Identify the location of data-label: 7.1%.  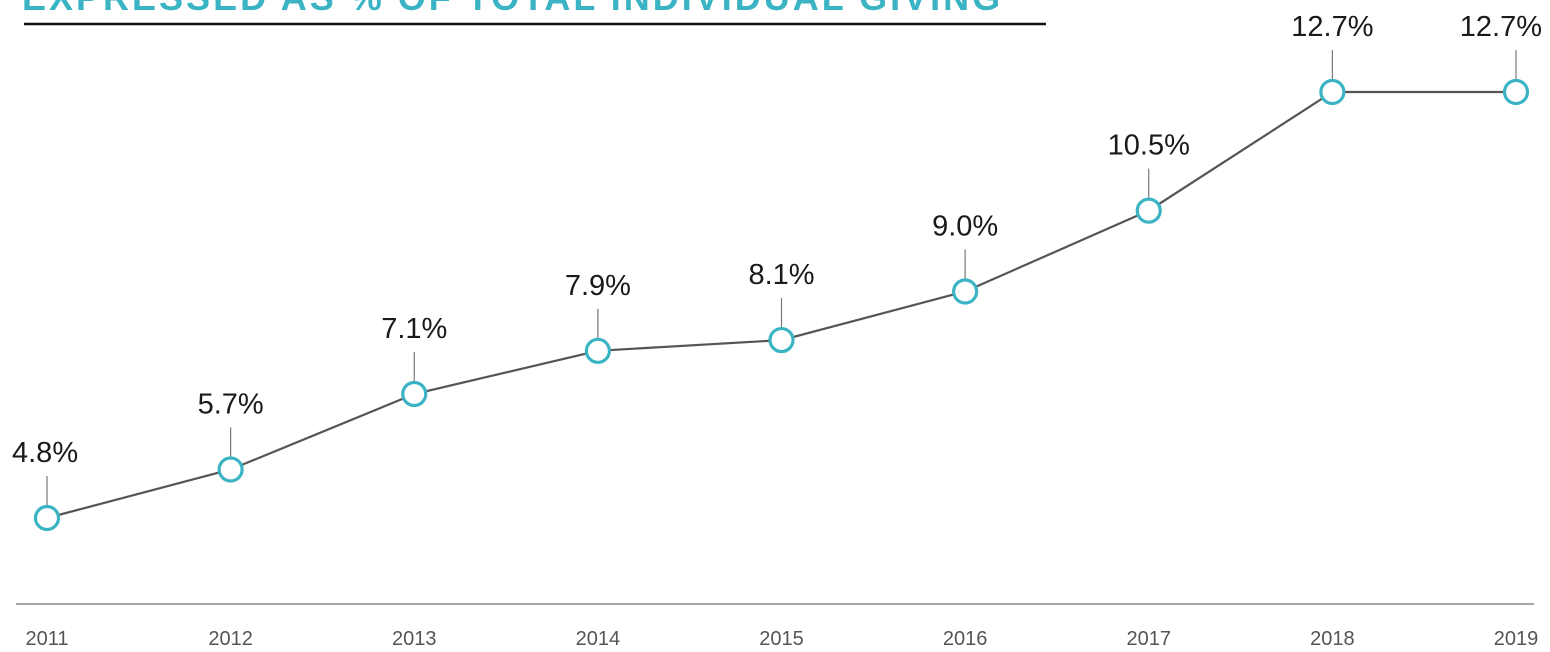
(414, 329).